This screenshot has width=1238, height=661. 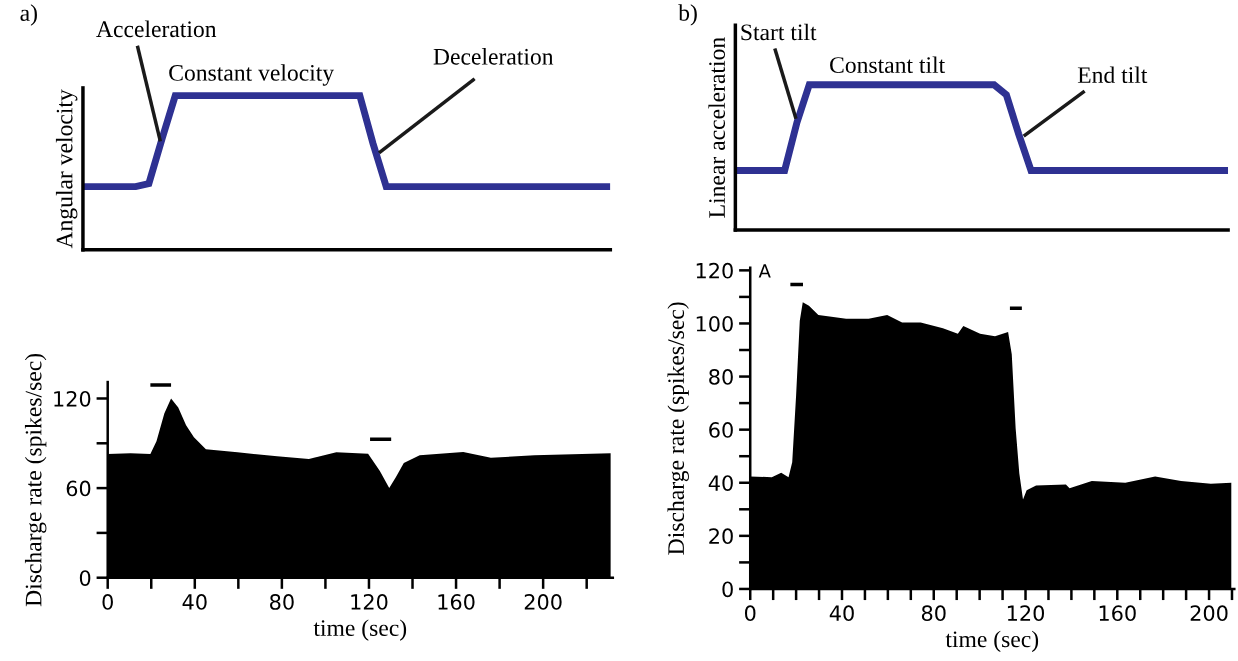 What do you see at coordinates (721, 377) in the screenshot?
I see `y-tick-label: 80` at bounding box center [721, 377].